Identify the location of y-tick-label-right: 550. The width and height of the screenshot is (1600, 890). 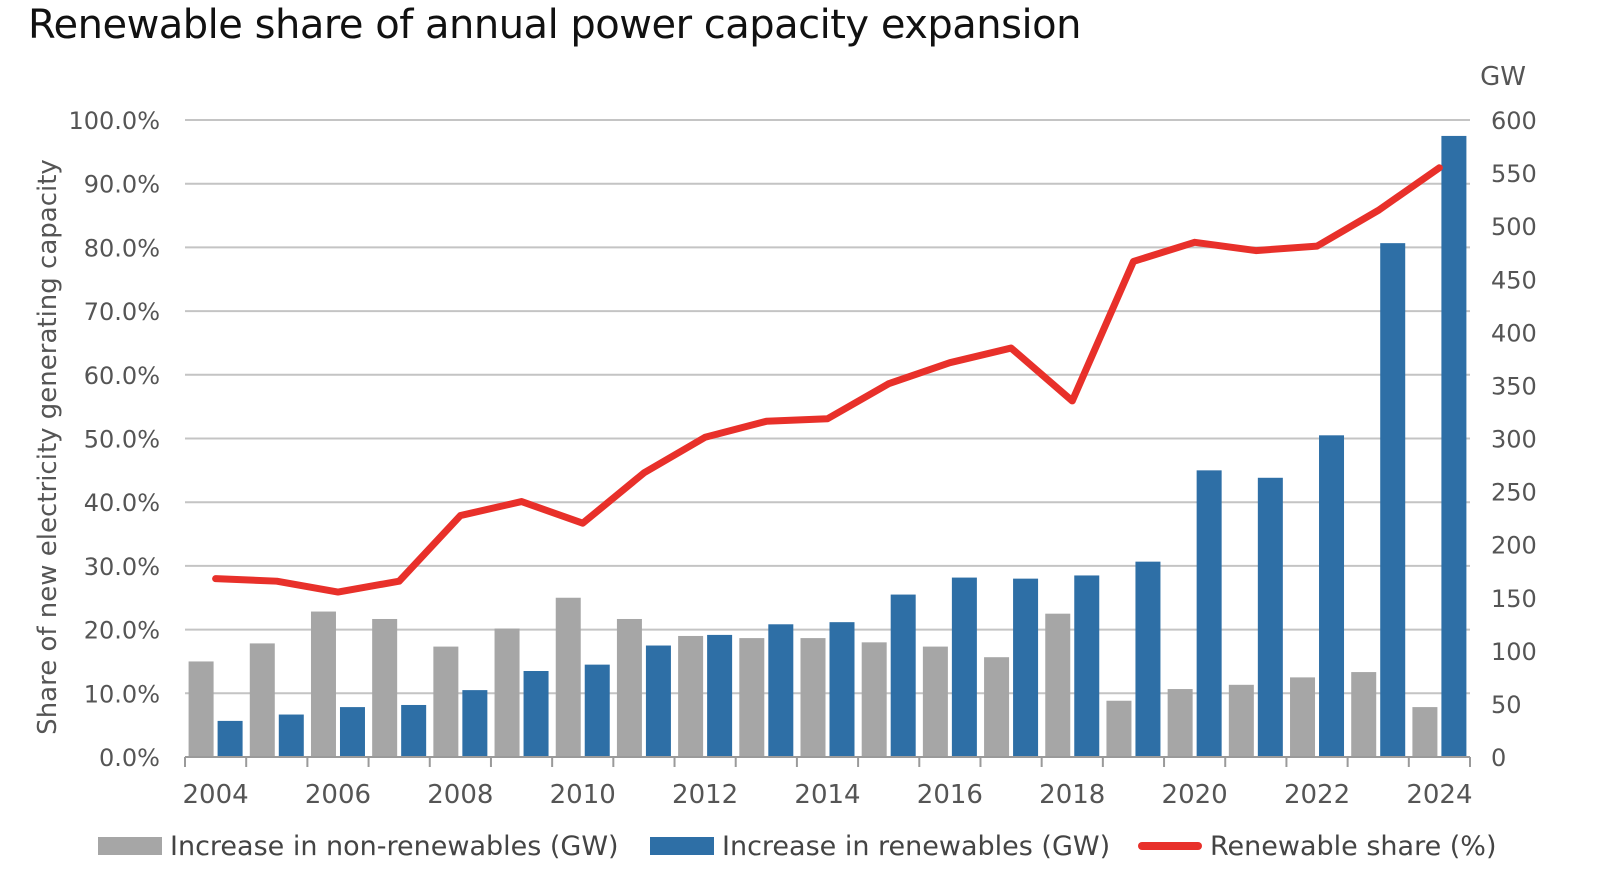
(1514, 174).